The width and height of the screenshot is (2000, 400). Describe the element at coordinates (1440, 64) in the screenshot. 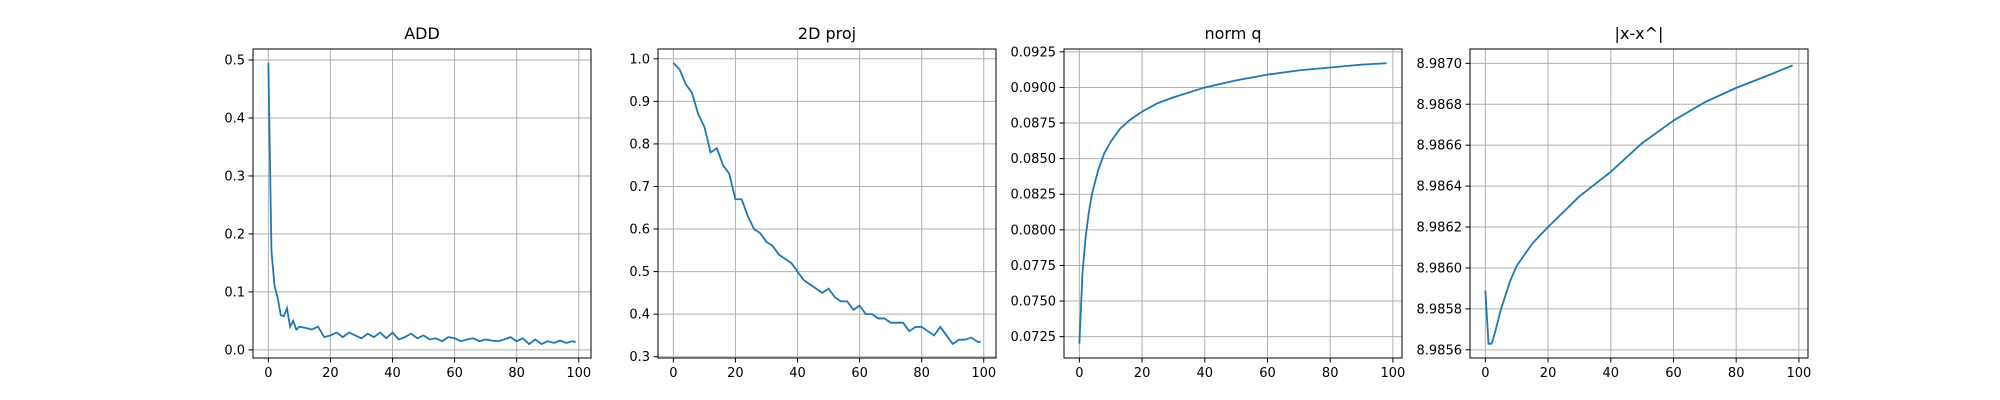

I see `y-tick-label: 8.9870` at that location.